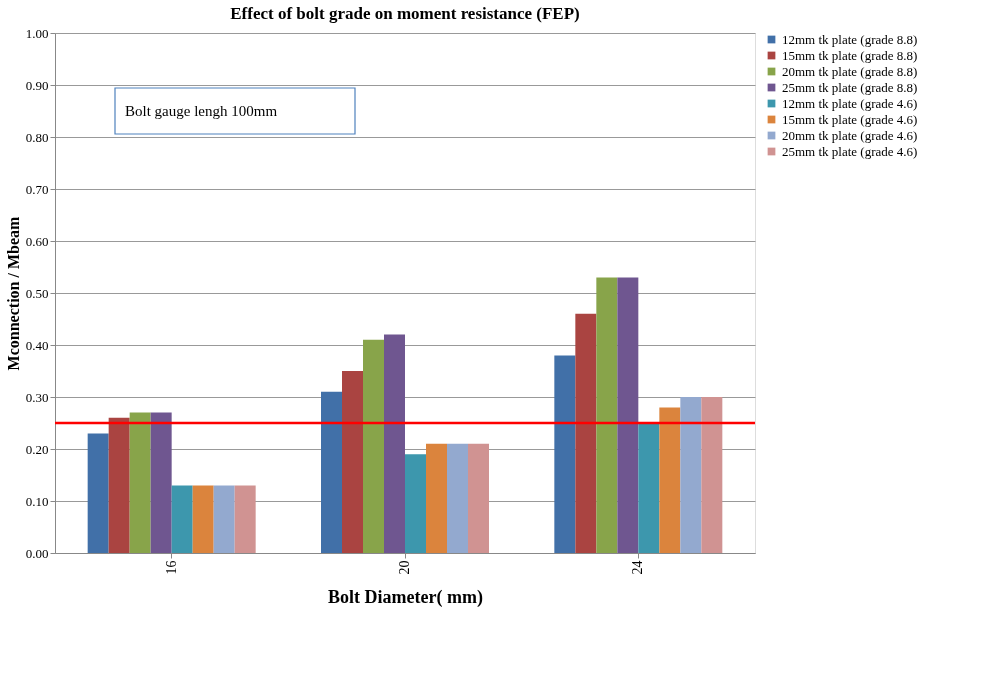 This screenshot has height=681, width=1003. Describe the element at coordinates (37, 85) in the screenshot. I see `y-tick-label: 0.90` at that location.